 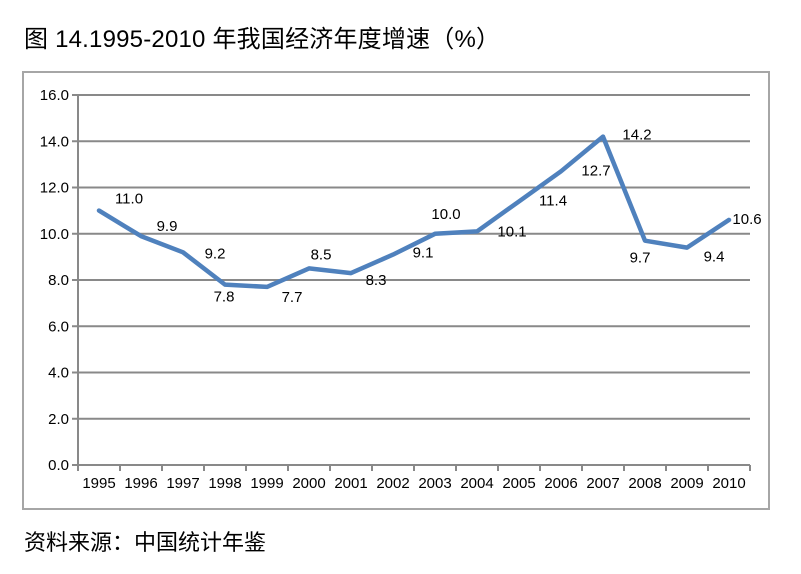 What do you see at coordinates (58, 280) in the screenshot?
I see `y-tick-label: 8.0` at bounding box center [58, 280].